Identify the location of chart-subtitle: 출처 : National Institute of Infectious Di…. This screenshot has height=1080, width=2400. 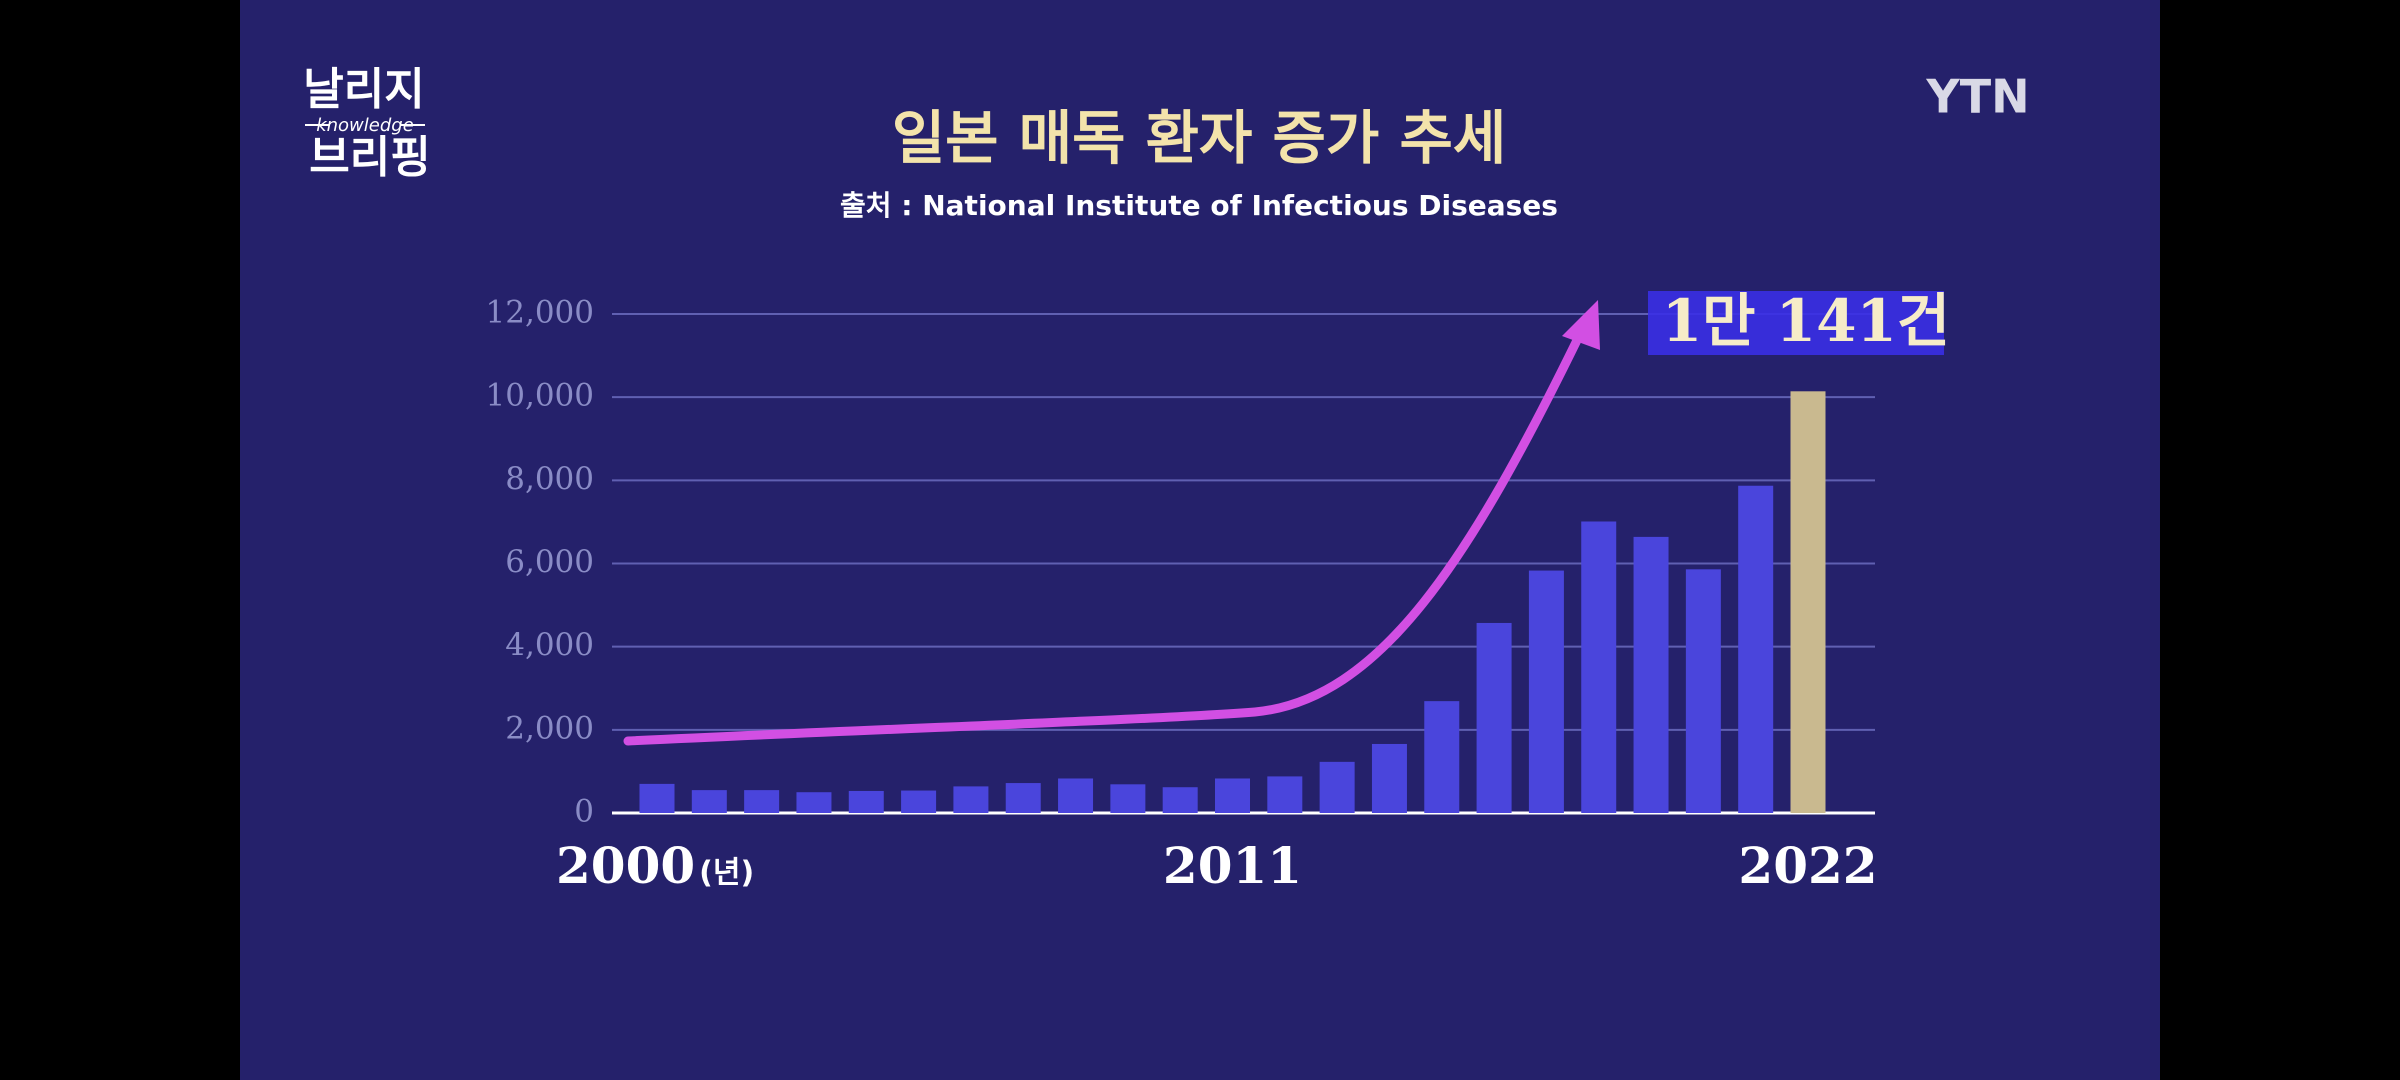
(1199, 205).